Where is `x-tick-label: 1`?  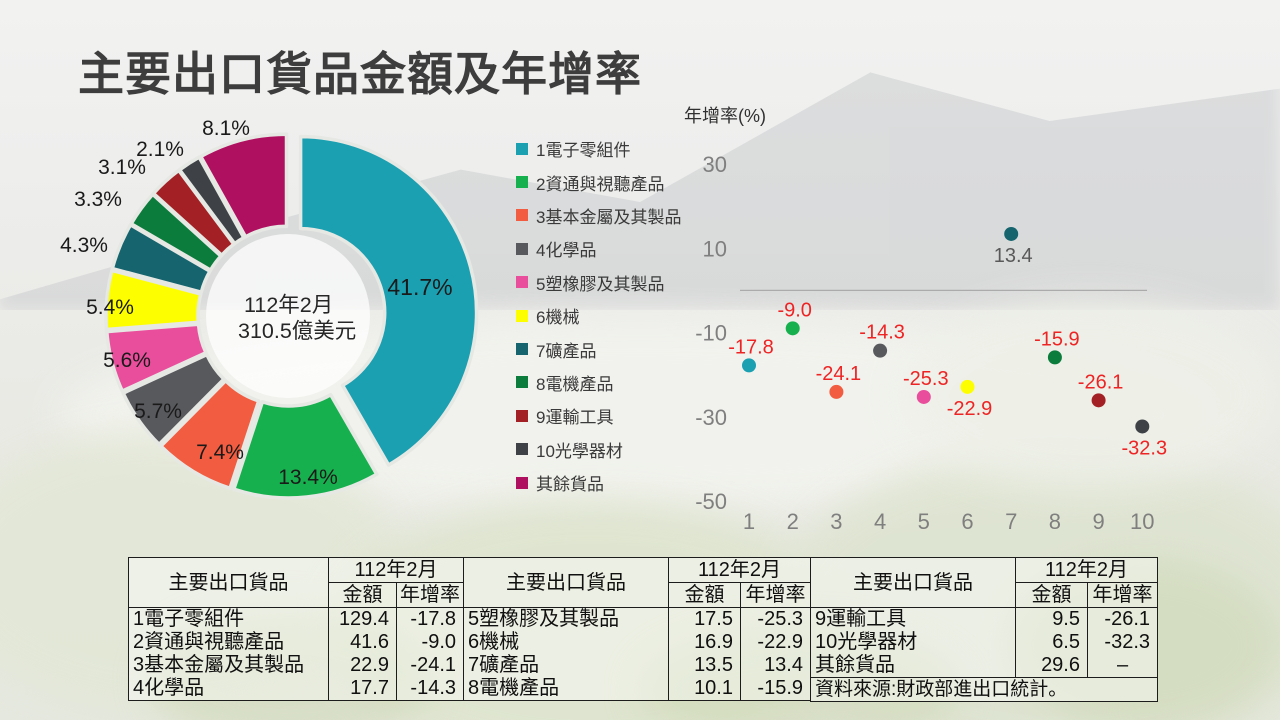
x-tick-label: 1 is located at coordinates (749, 521).